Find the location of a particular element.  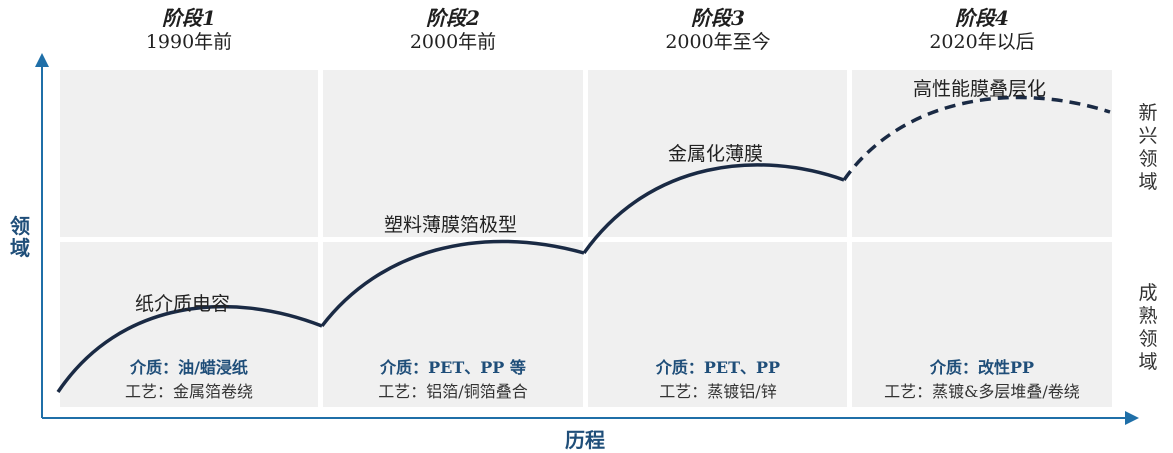

stage-period: 2020年以后 is located at coordinates (982, 42).